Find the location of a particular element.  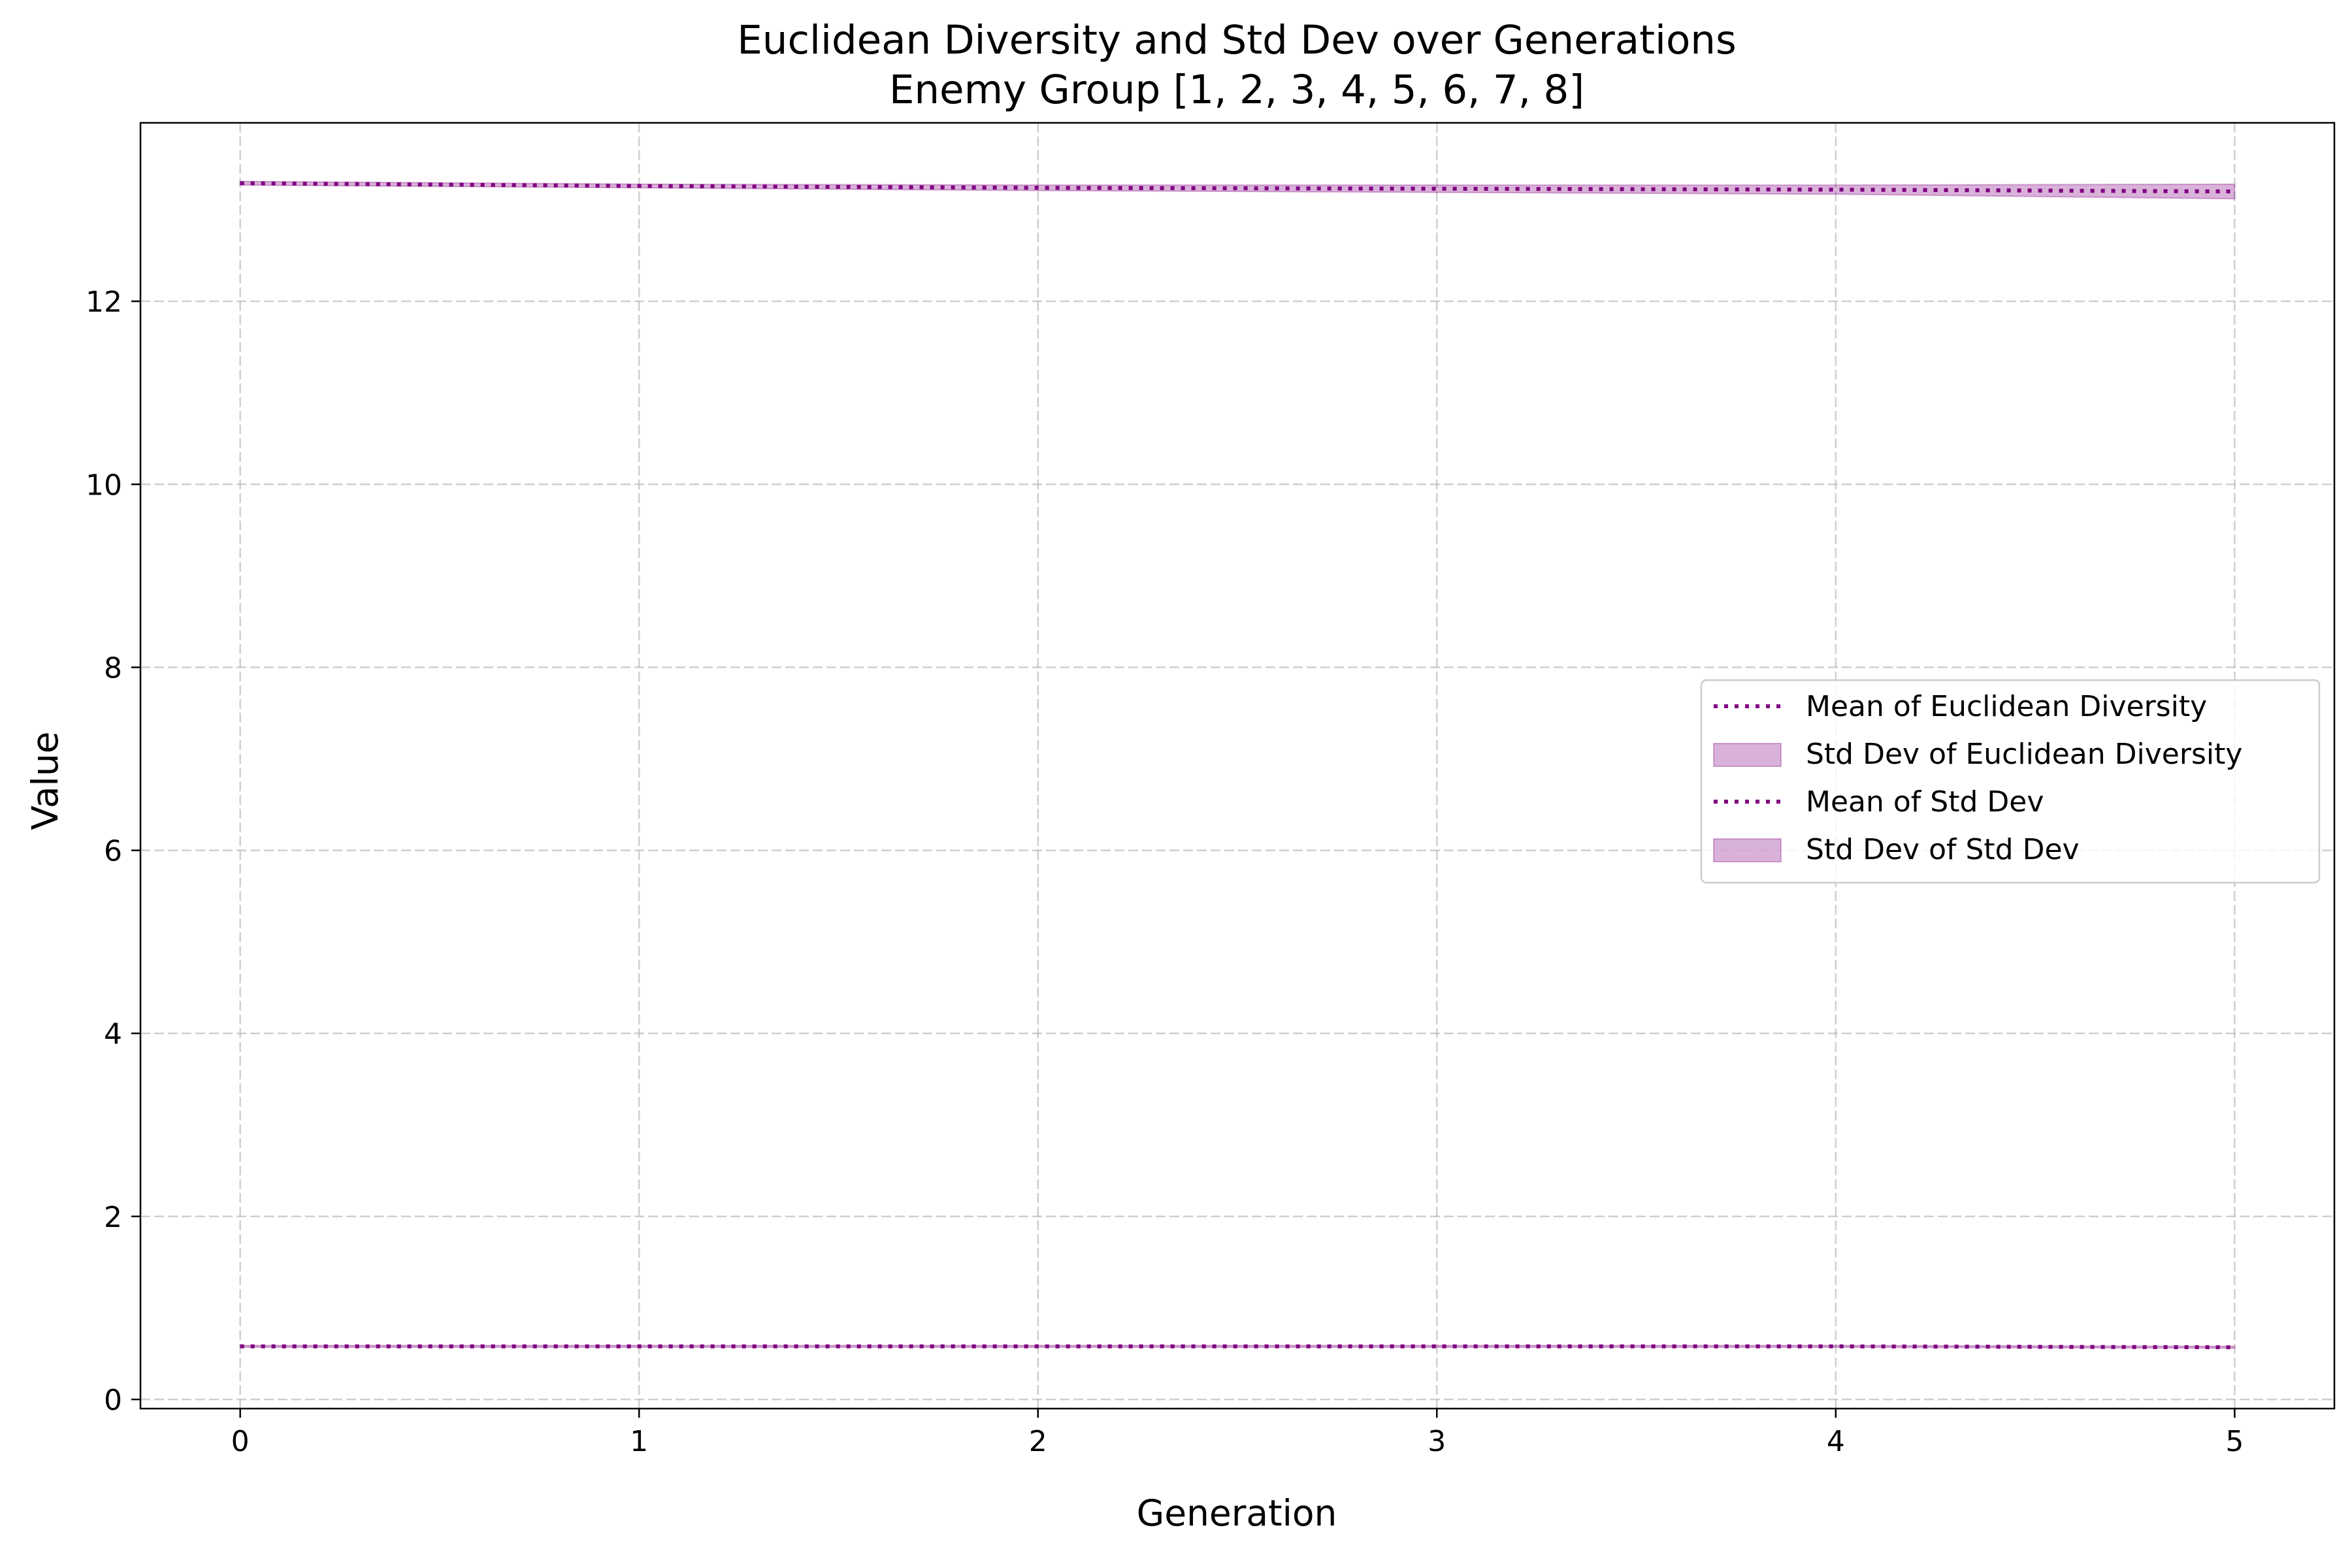

y-axis-ticks: 0 2 4 6 8 10 12 is located at coordinates (113, 851).